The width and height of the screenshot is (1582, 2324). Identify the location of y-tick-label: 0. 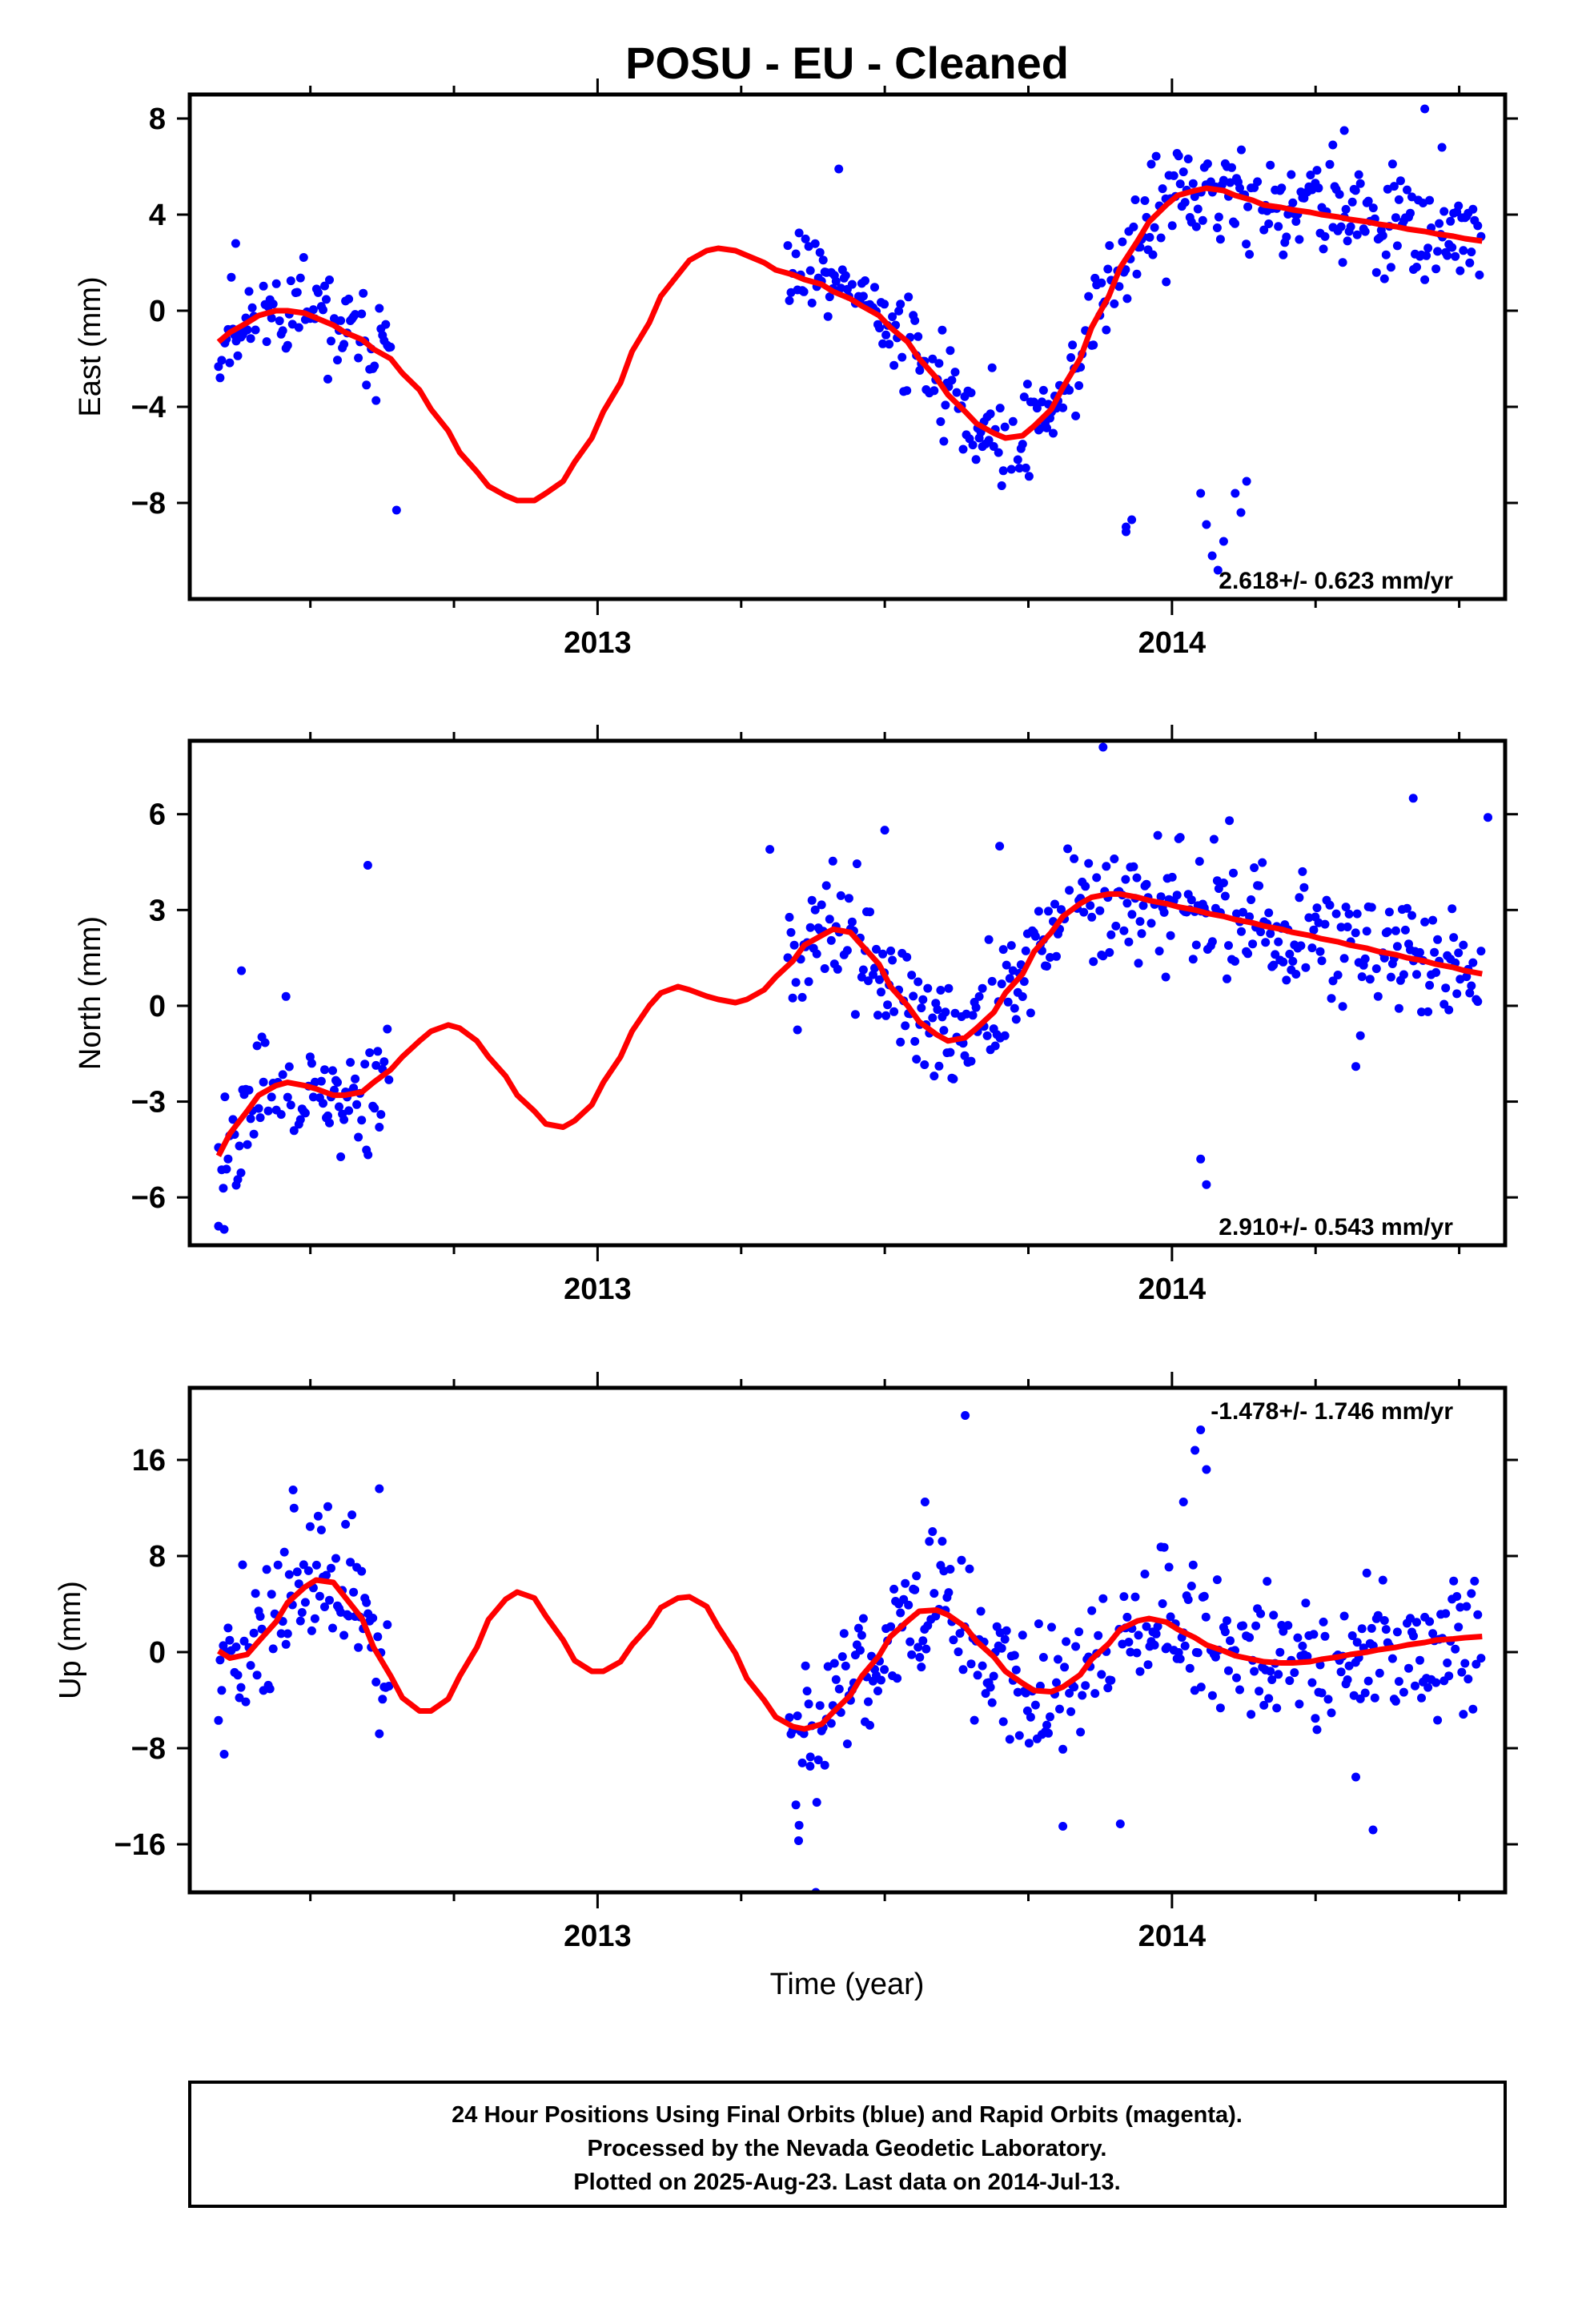
(157, 311).